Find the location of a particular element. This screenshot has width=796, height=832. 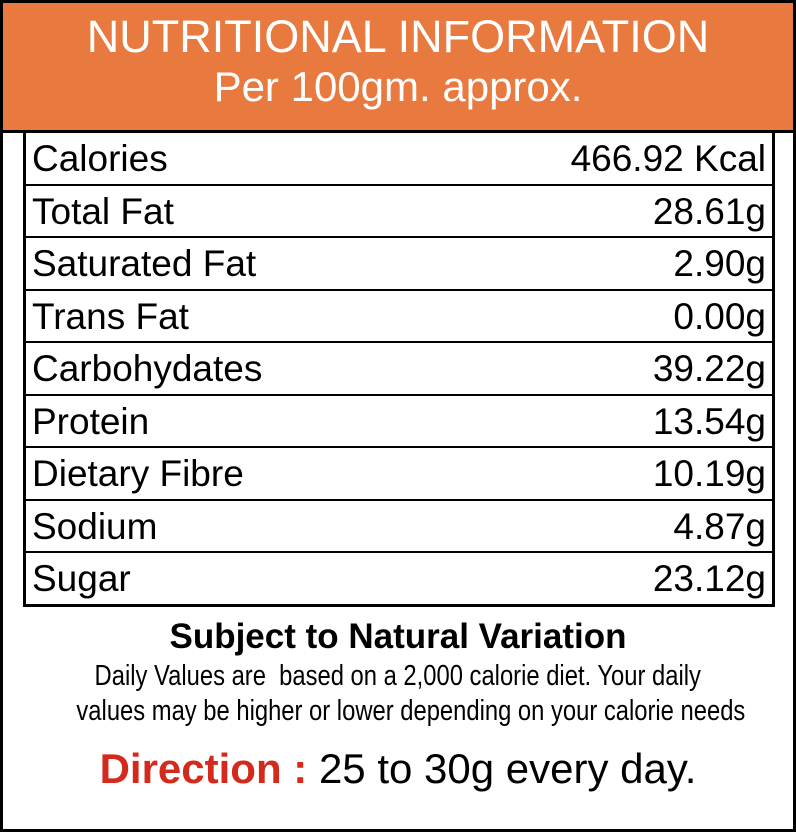

nutrient-name: Sugar is located at coordinates (81, 578).